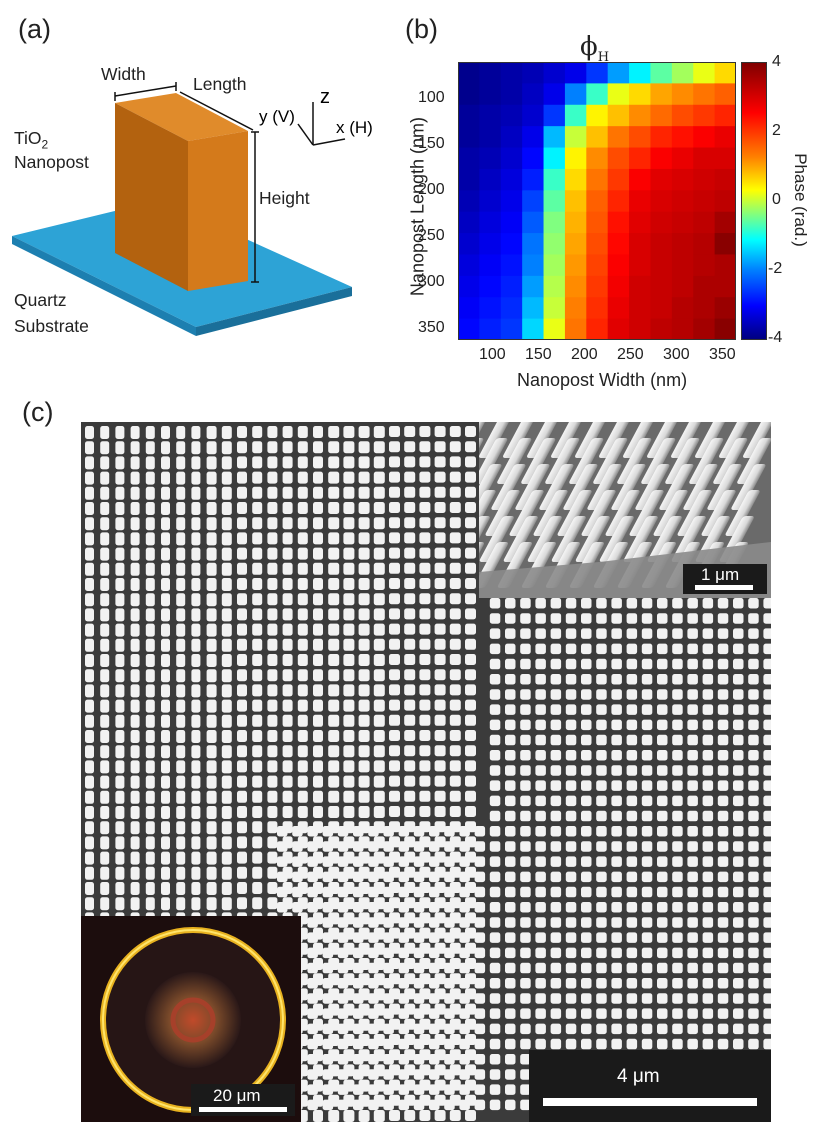  I want to click on post-top, so click(181, 117).